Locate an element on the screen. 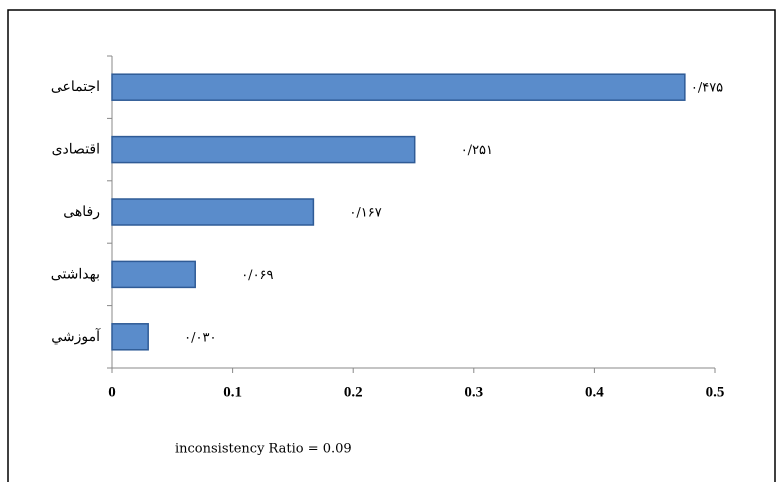 This screenshot has width=779, height=482. y-tick-label: آموزشي is located at coordinates (76, 336).